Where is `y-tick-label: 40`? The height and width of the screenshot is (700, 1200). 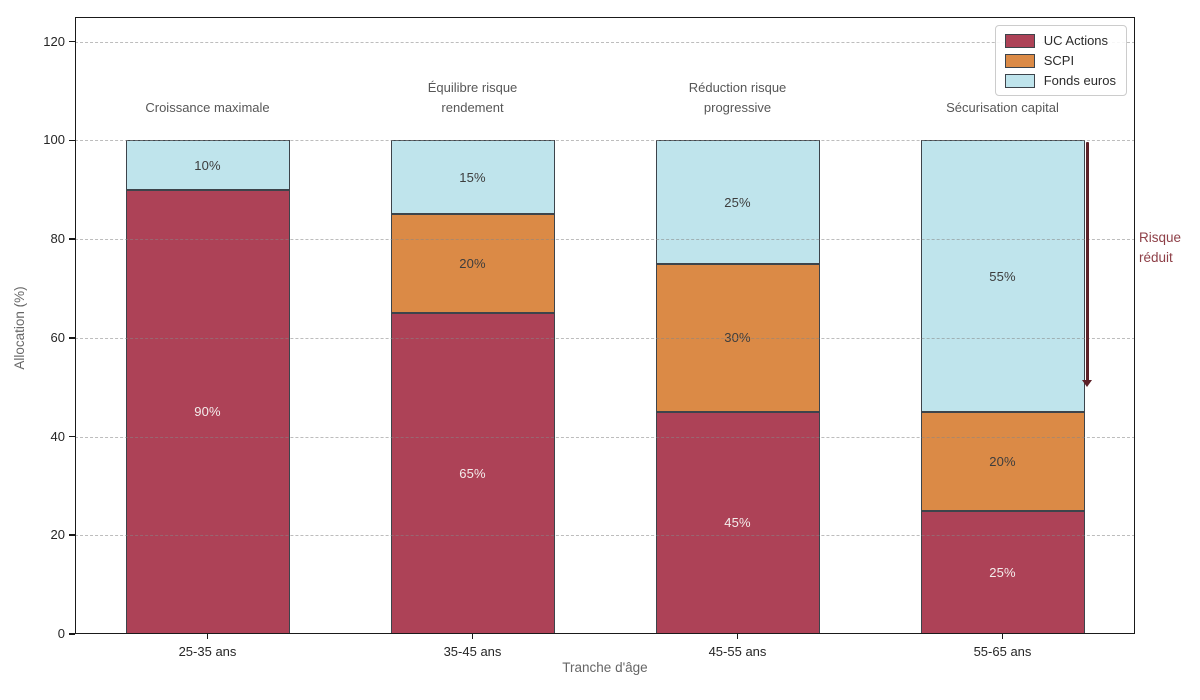 y-tick-label: 40 is located at coordinates (57, 436).